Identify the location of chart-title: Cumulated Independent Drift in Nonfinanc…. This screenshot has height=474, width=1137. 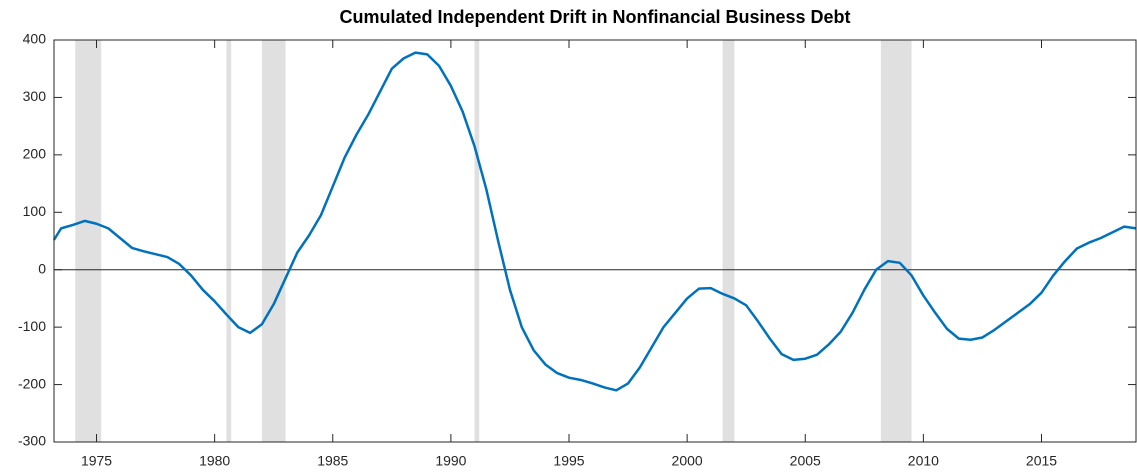
(594, 17).